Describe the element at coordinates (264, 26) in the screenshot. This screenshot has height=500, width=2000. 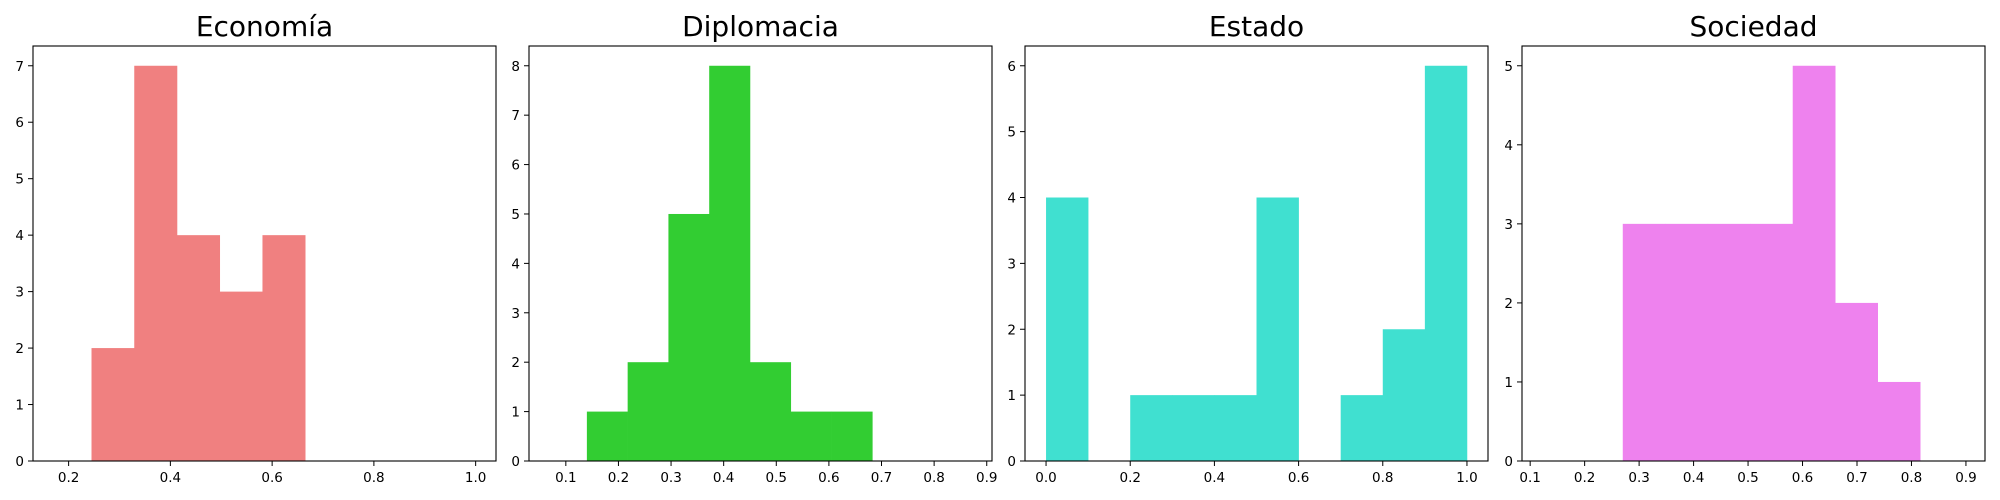
I see `chart-title: Economía` at that location.